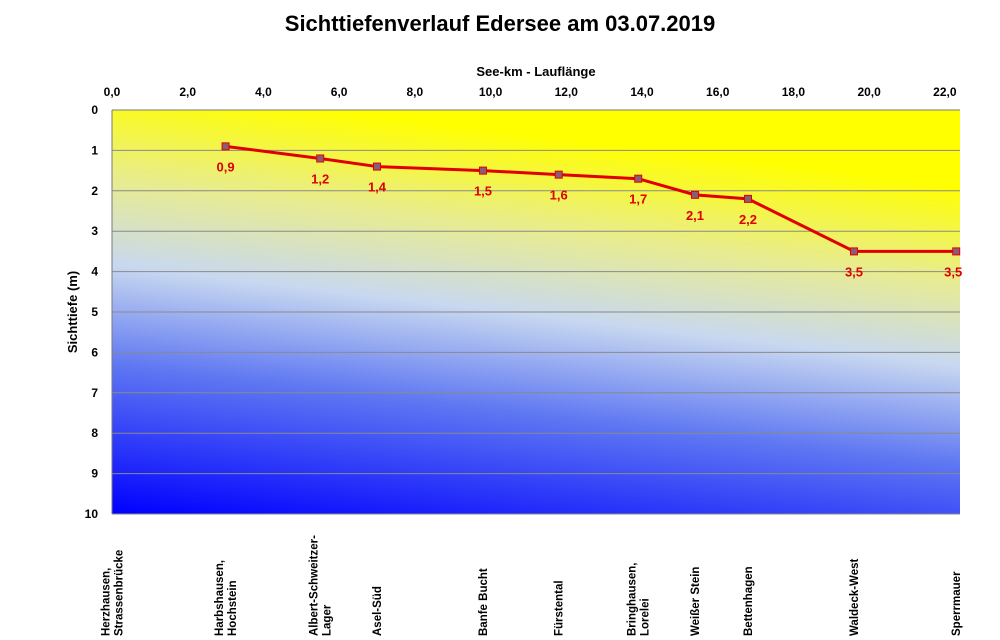 The height and width of the screenshot is (640, 1000). I want to click on x-tick-label: 16,0, so click(718, 92).